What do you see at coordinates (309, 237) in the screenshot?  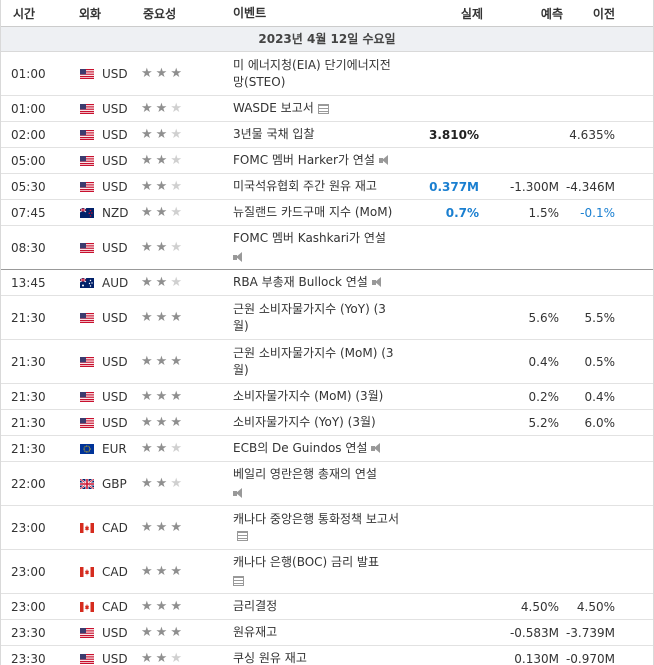 I see `event-name: FOMC 멤버 Kashkari가 연설` at bounding box center [309, 237].